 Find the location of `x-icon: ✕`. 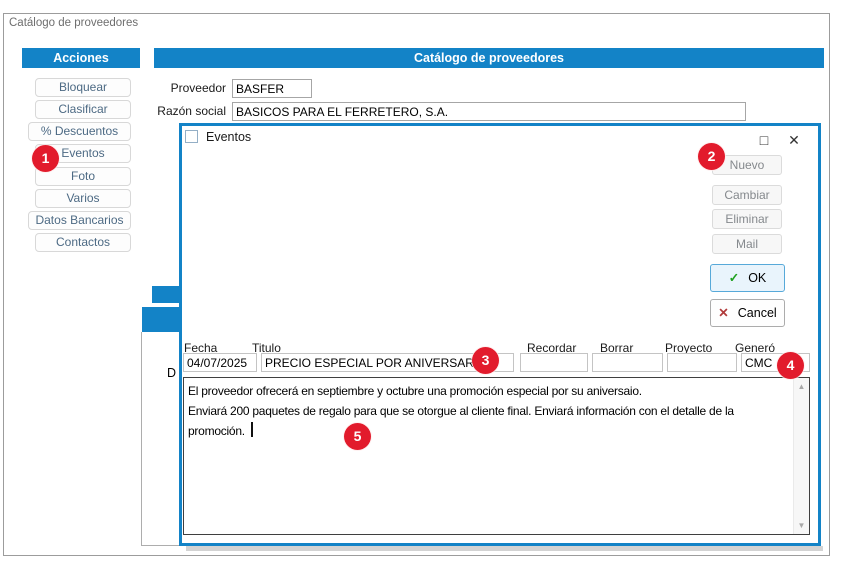

x-icon: ✕ is located at coordinates (723, 313).